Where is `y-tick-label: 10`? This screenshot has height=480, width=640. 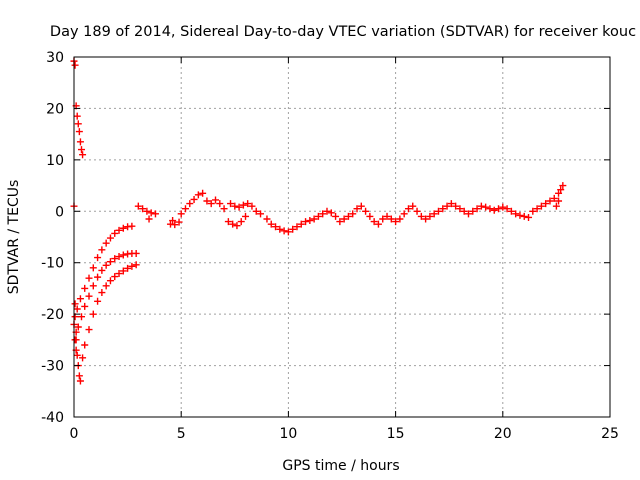
y-tick-label: 10 is located at coordinates (55, 161).